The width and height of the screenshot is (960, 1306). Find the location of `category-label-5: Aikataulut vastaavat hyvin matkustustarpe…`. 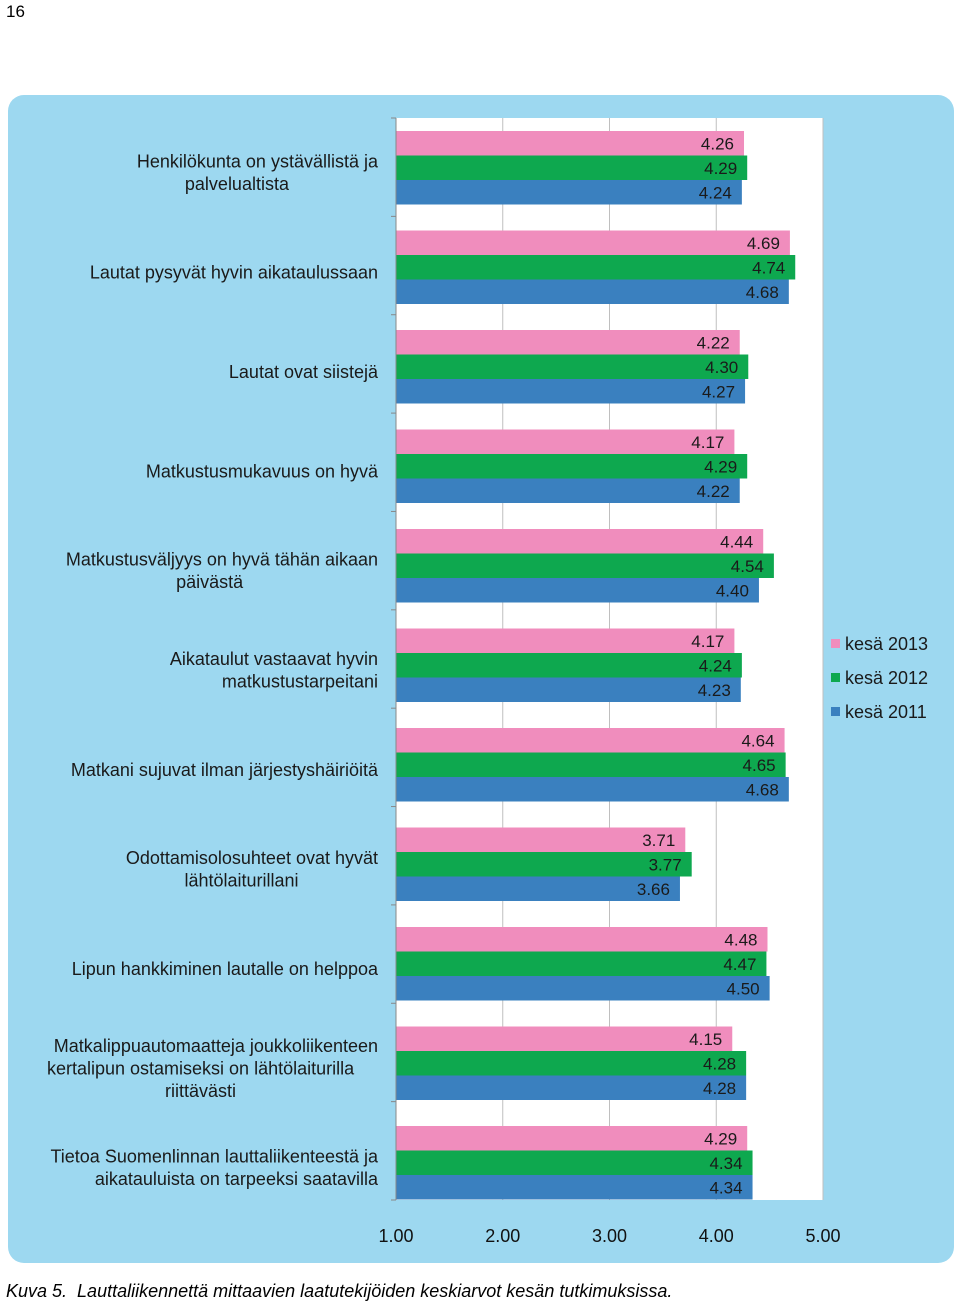

category-label-5: Aikataulut vastaavat hyvin matkustustarpe… is located at coordinates (274, 670).